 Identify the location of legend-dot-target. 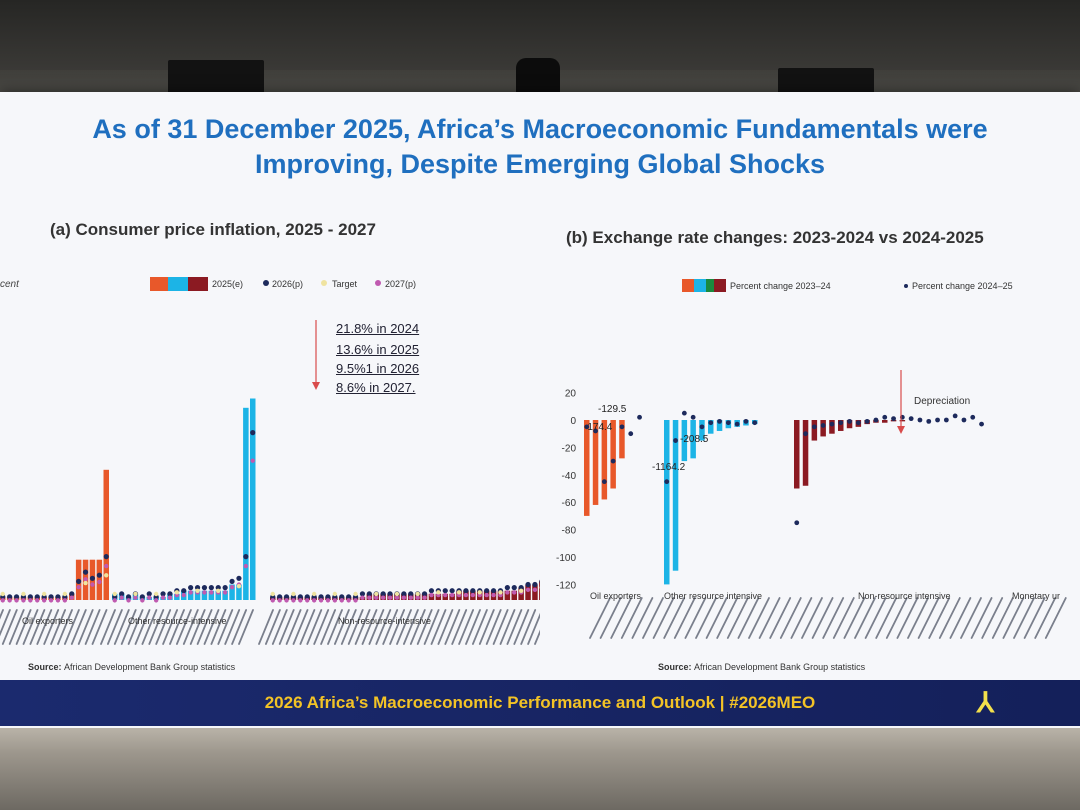
(324, 283).